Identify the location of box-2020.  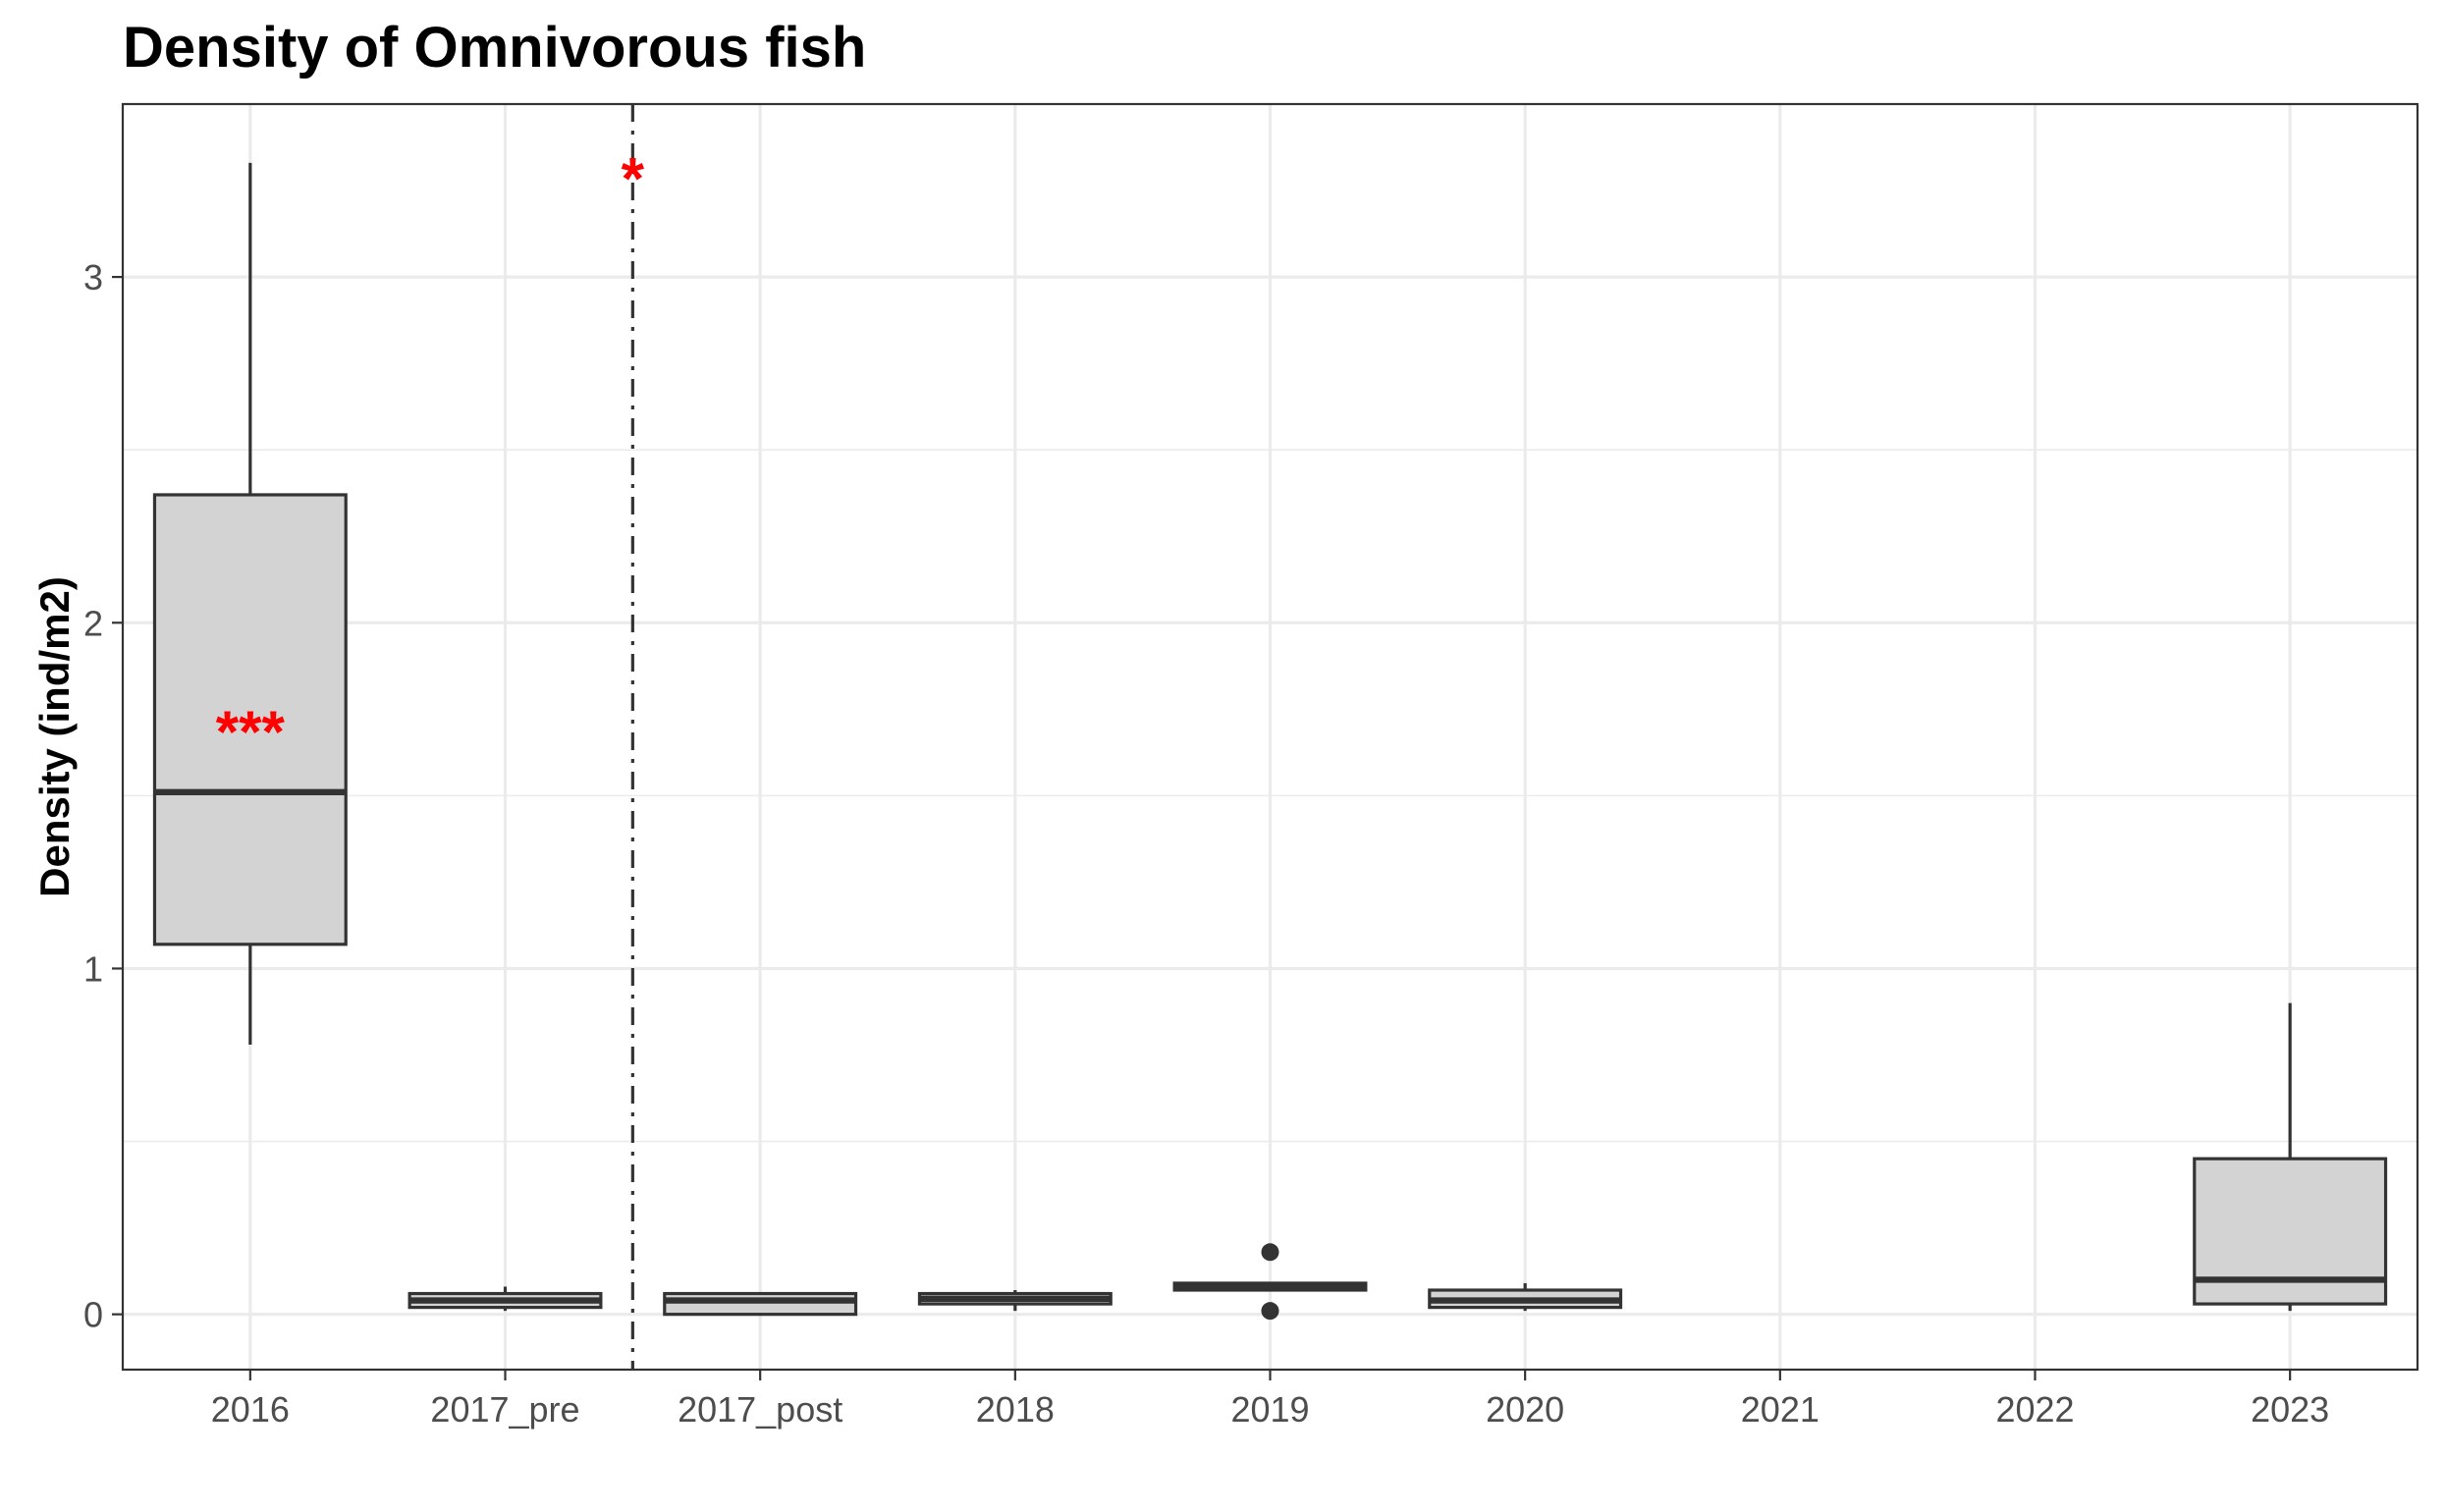
(1525, 1297).